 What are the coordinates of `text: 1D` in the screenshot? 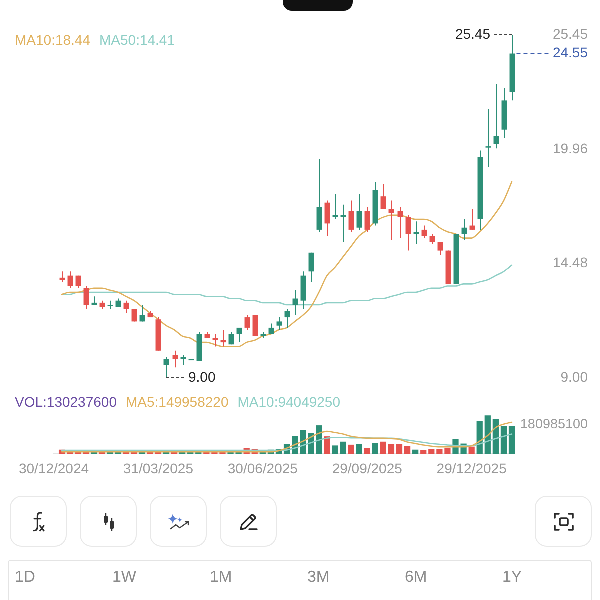 It's located at (25, 577).